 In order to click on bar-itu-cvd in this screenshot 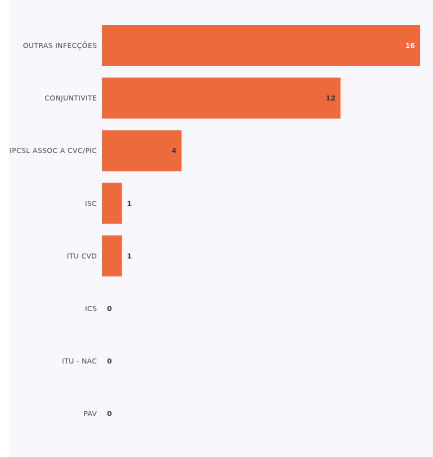, I will do `click(112, 256)`.